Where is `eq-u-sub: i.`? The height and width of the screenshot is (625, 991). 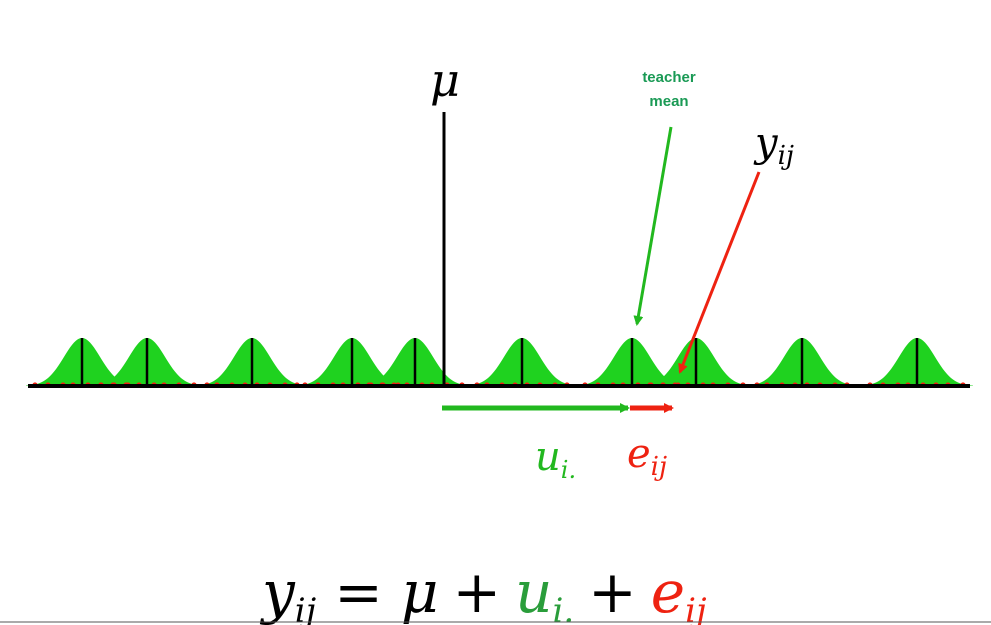
eq-u-sub: i. is located at coordinates (563, 608).